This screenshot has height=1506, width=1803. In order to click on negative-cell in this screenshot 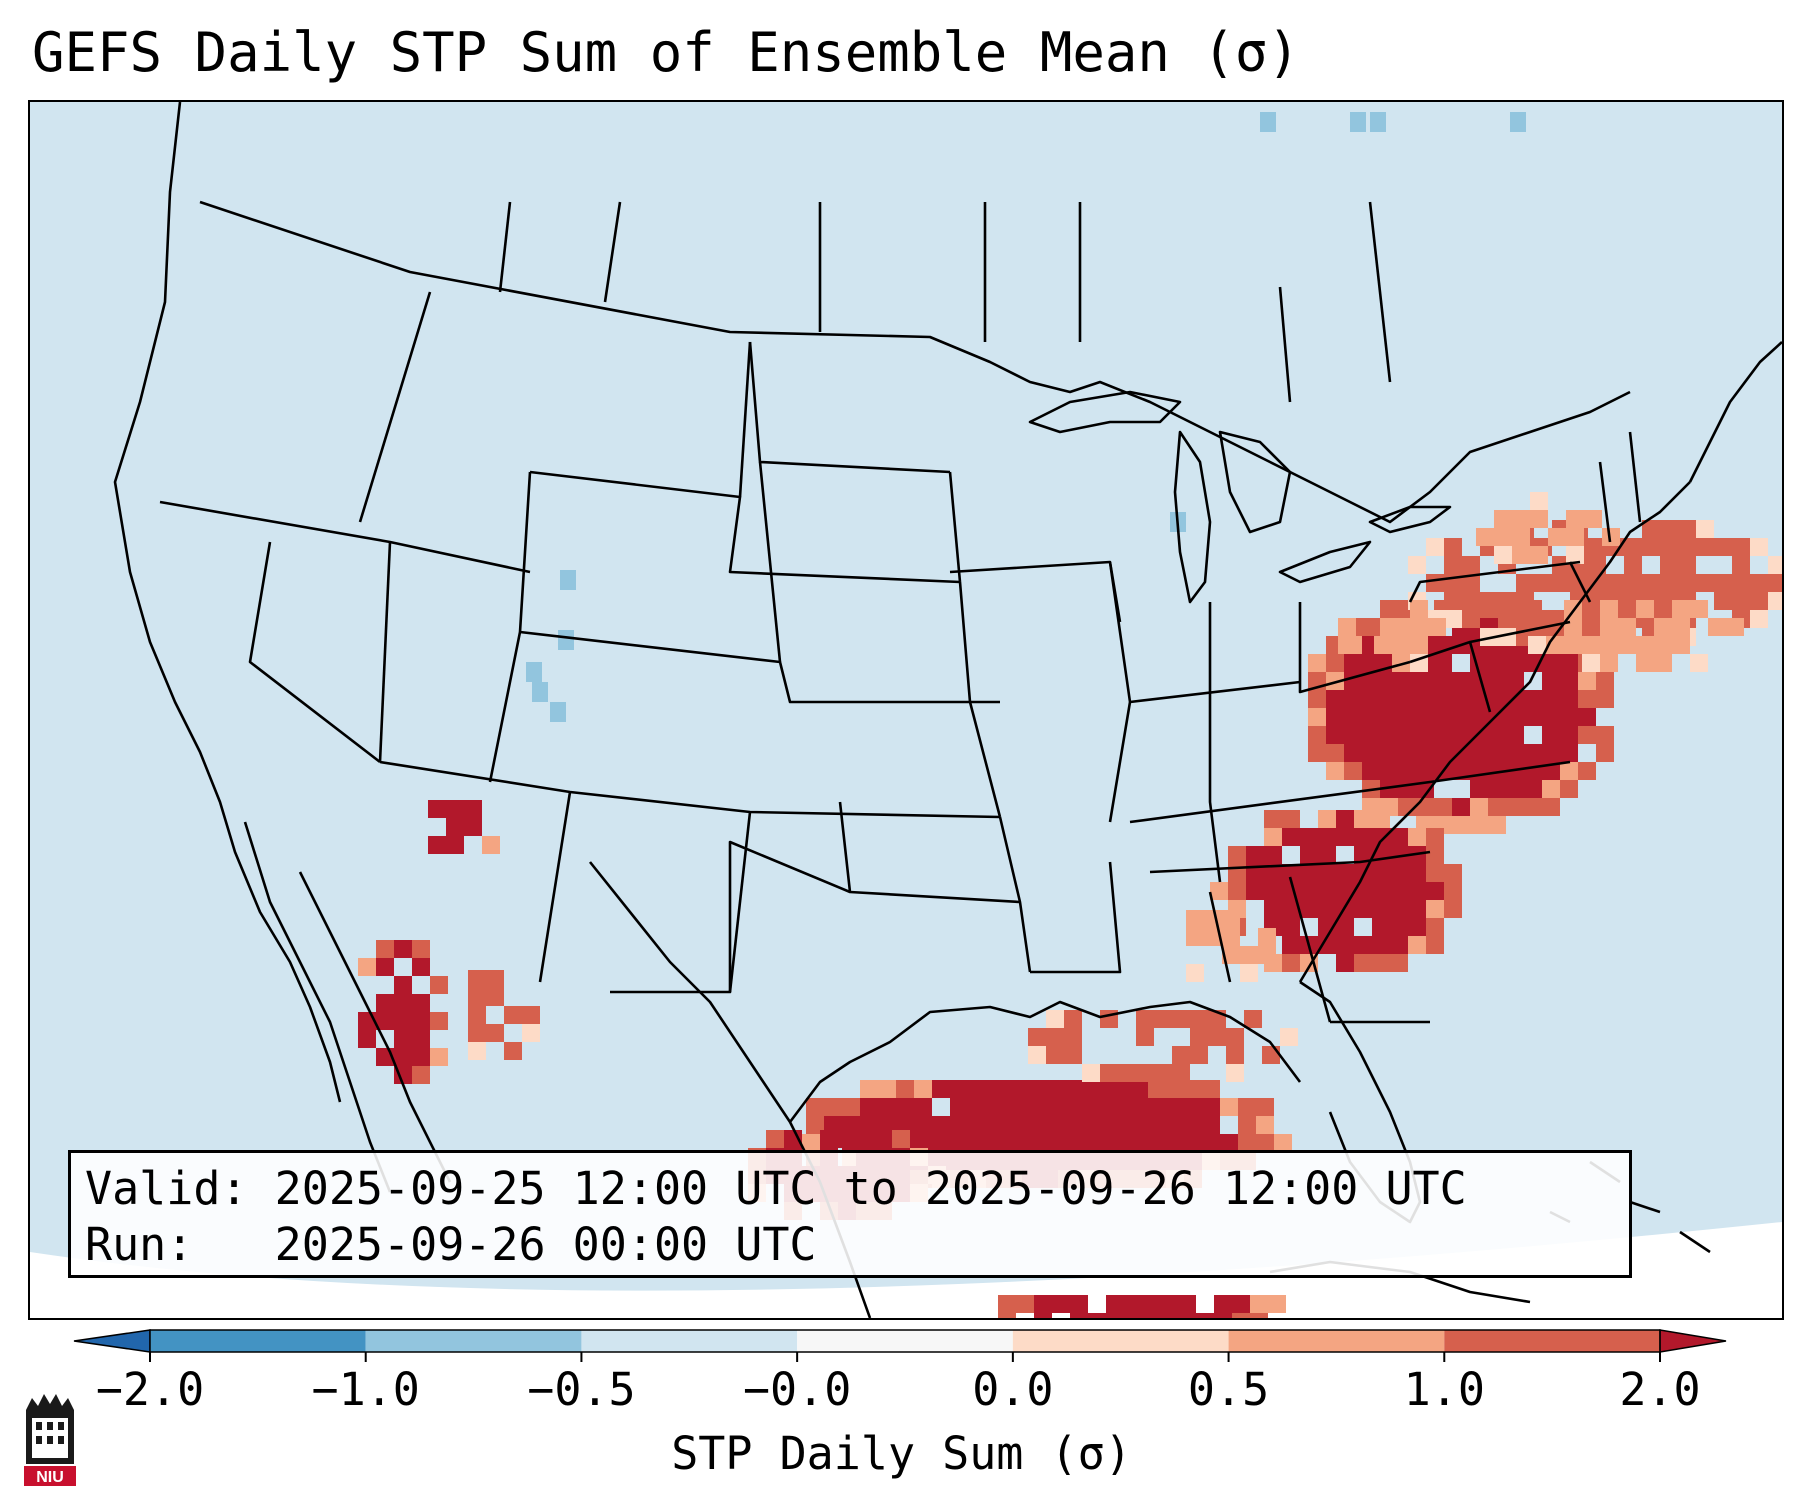, I will do `click(534, 672)`.